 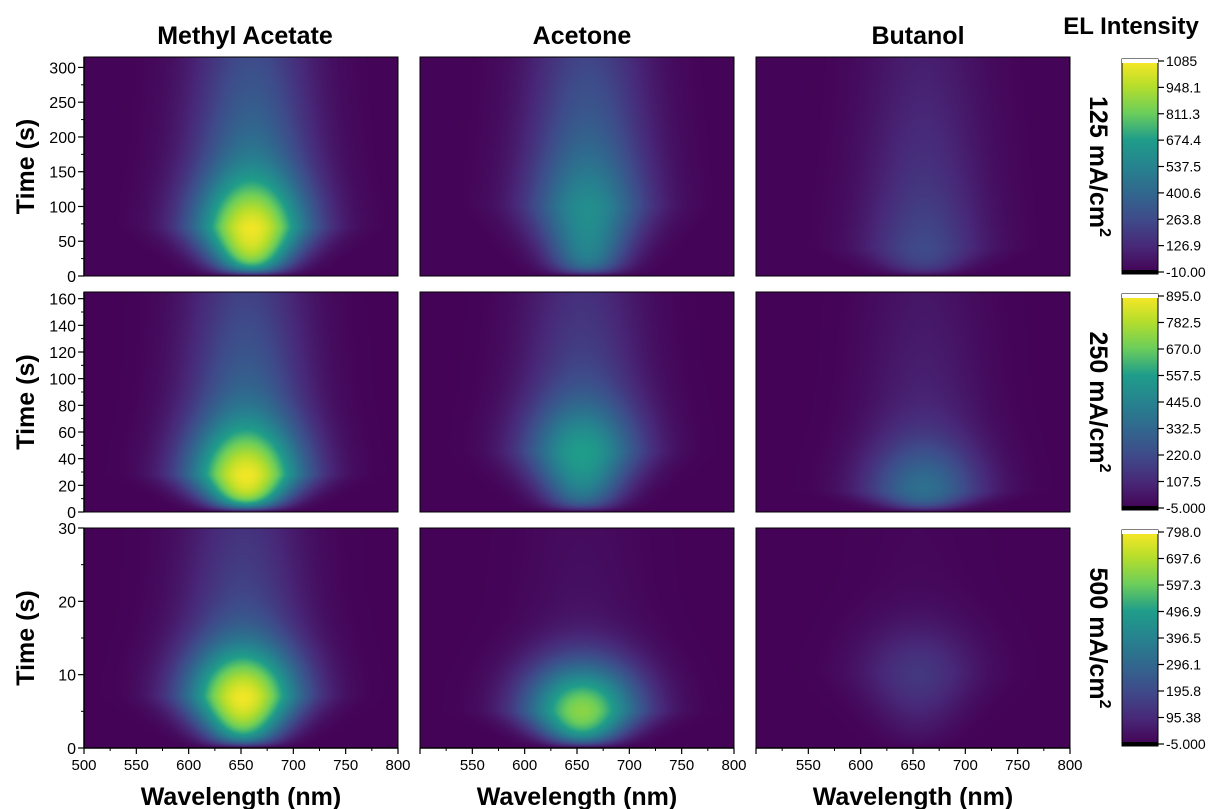 I want to click on heatmap-methyl-acetate-125-ma-cm, so click(x=241, y=166).